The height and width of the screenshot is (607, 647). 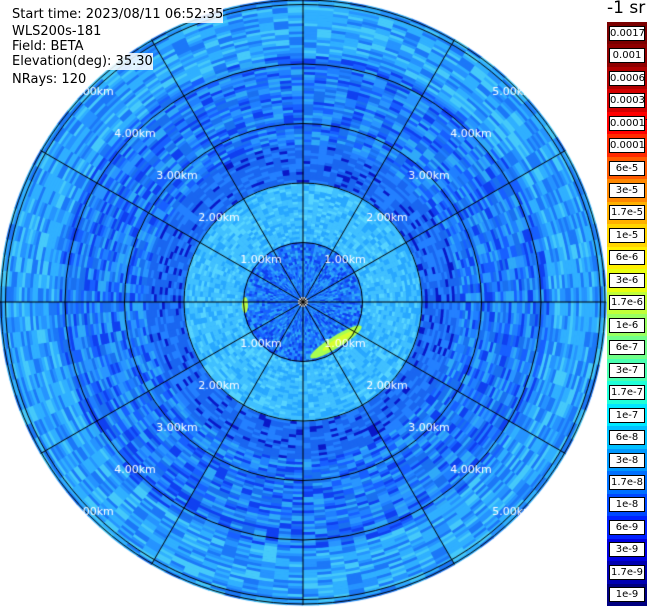 I want to click on instrument-label: WLS200s-181, so click(x=57, y=31).